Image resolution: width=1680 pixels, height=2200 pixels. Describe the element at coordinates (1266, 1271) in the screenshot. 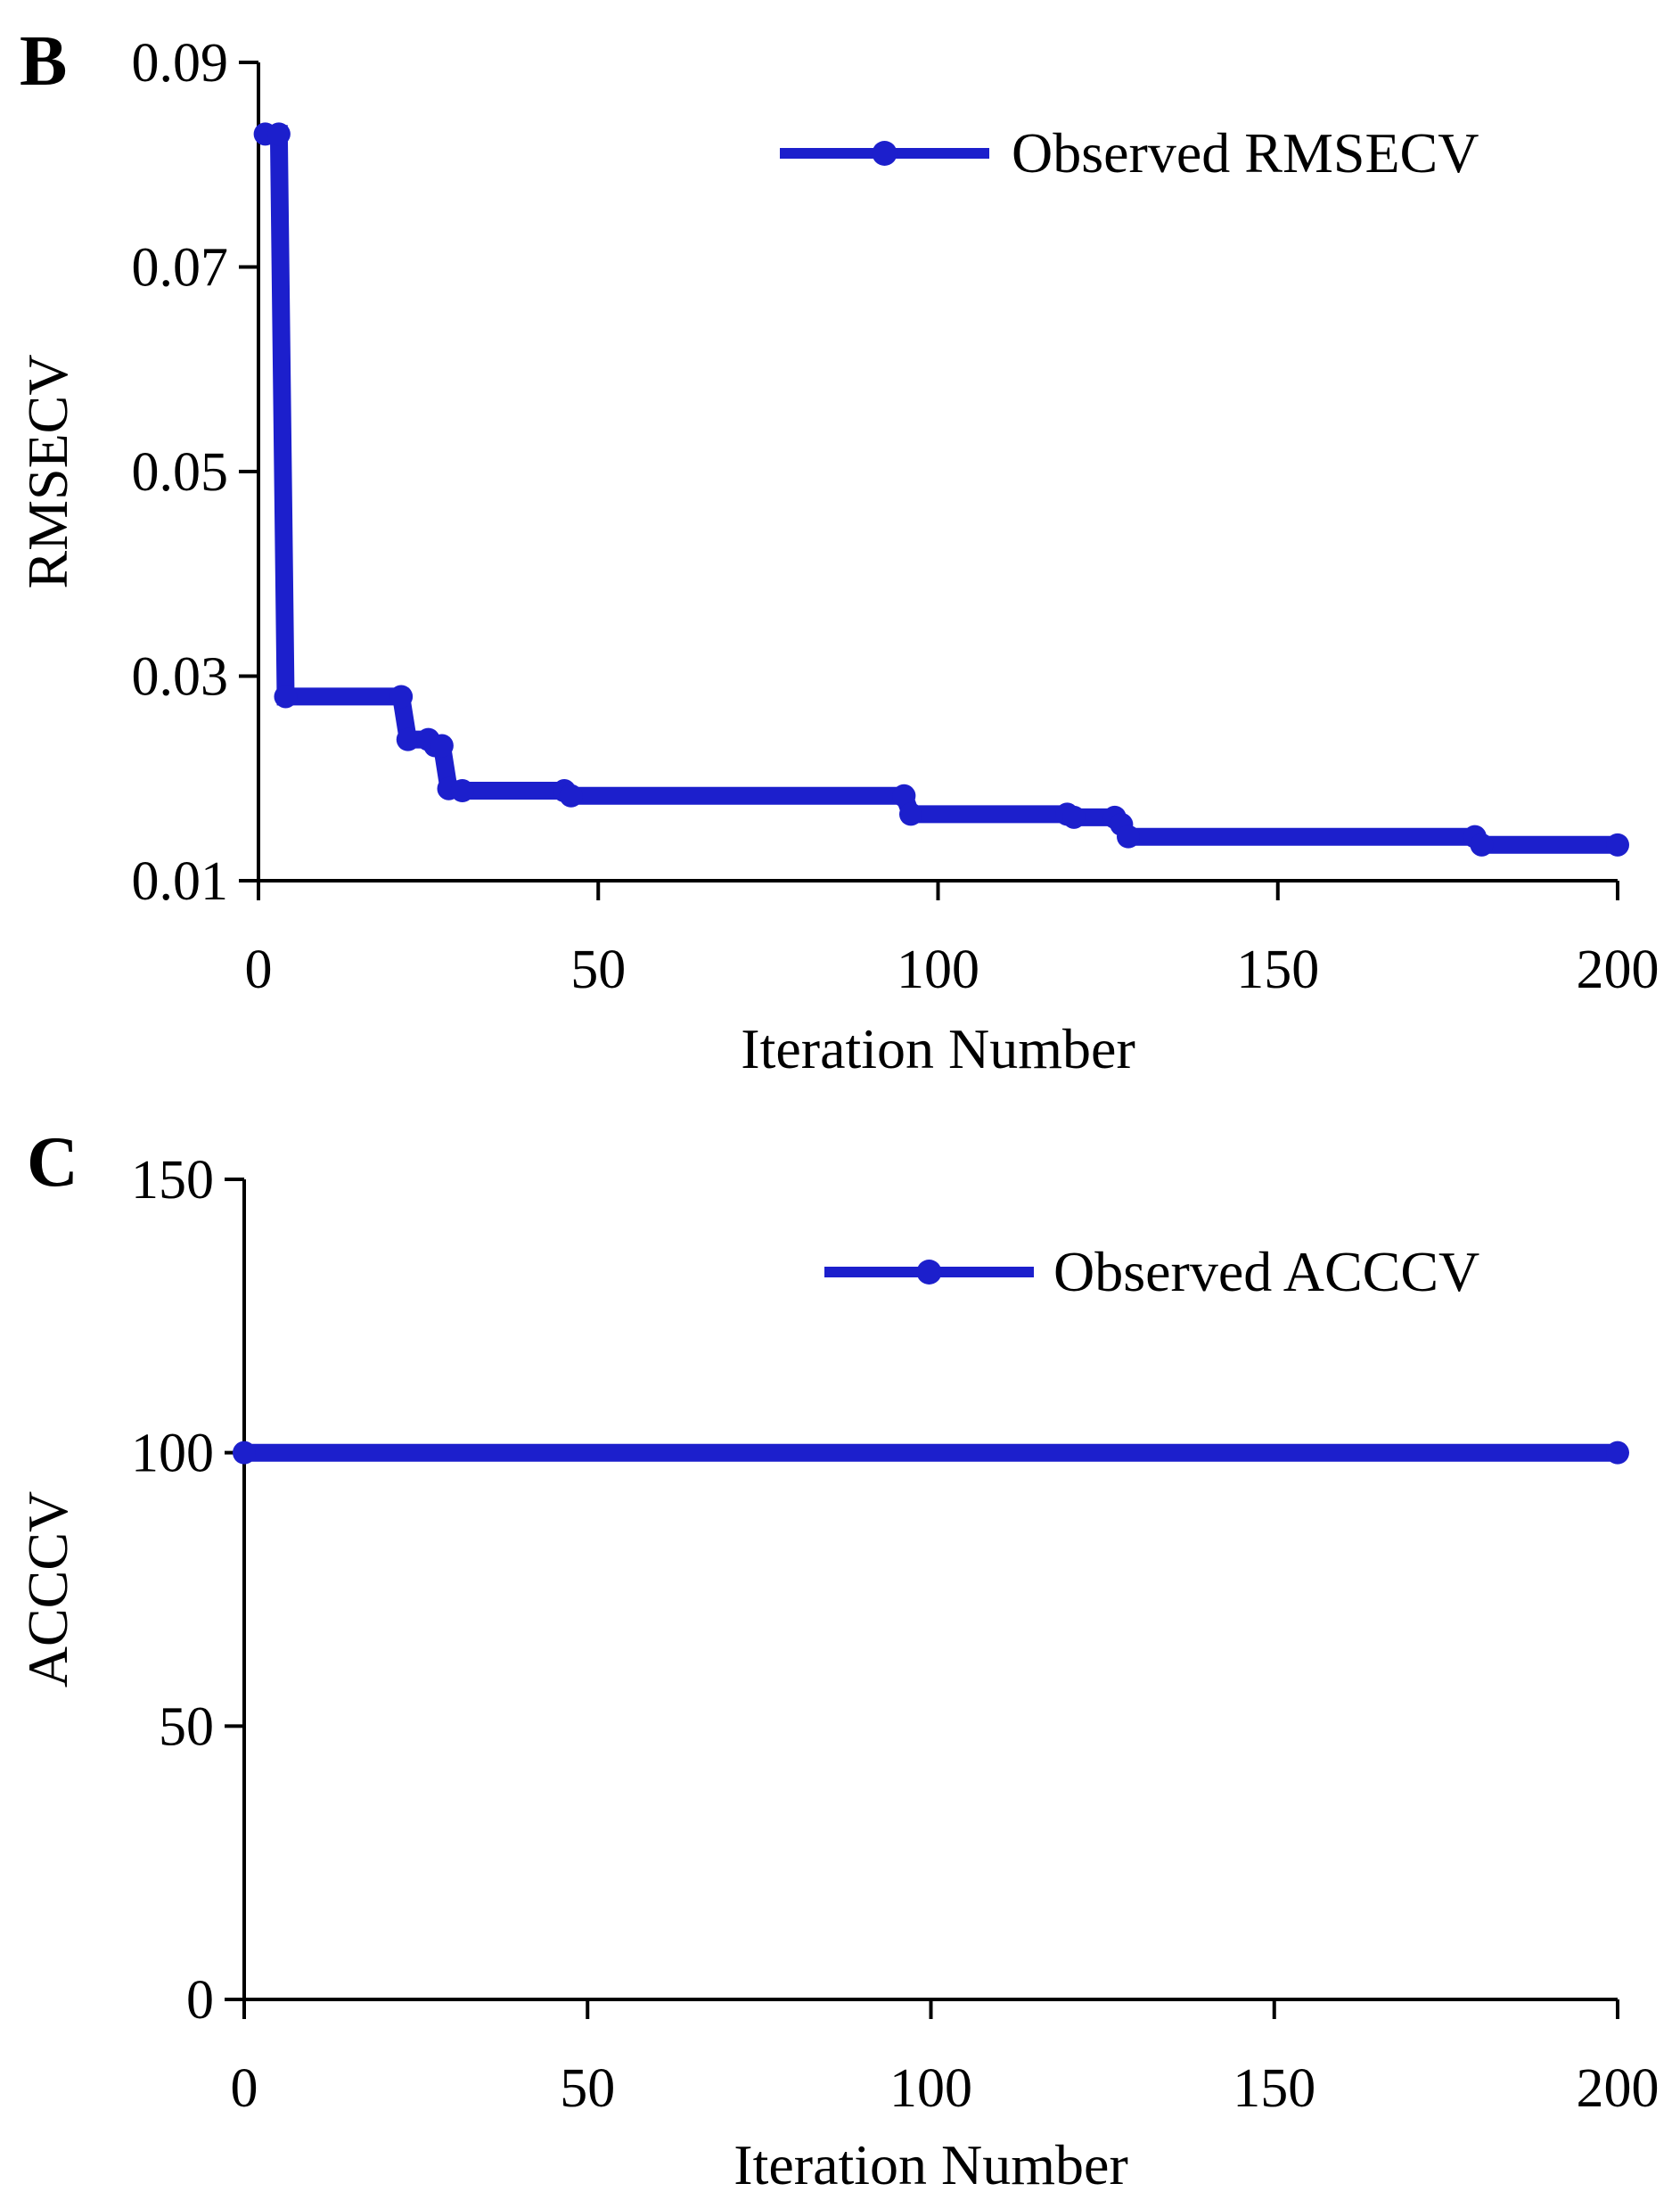

I see `legend-label: Observed ACCCV` at that location.